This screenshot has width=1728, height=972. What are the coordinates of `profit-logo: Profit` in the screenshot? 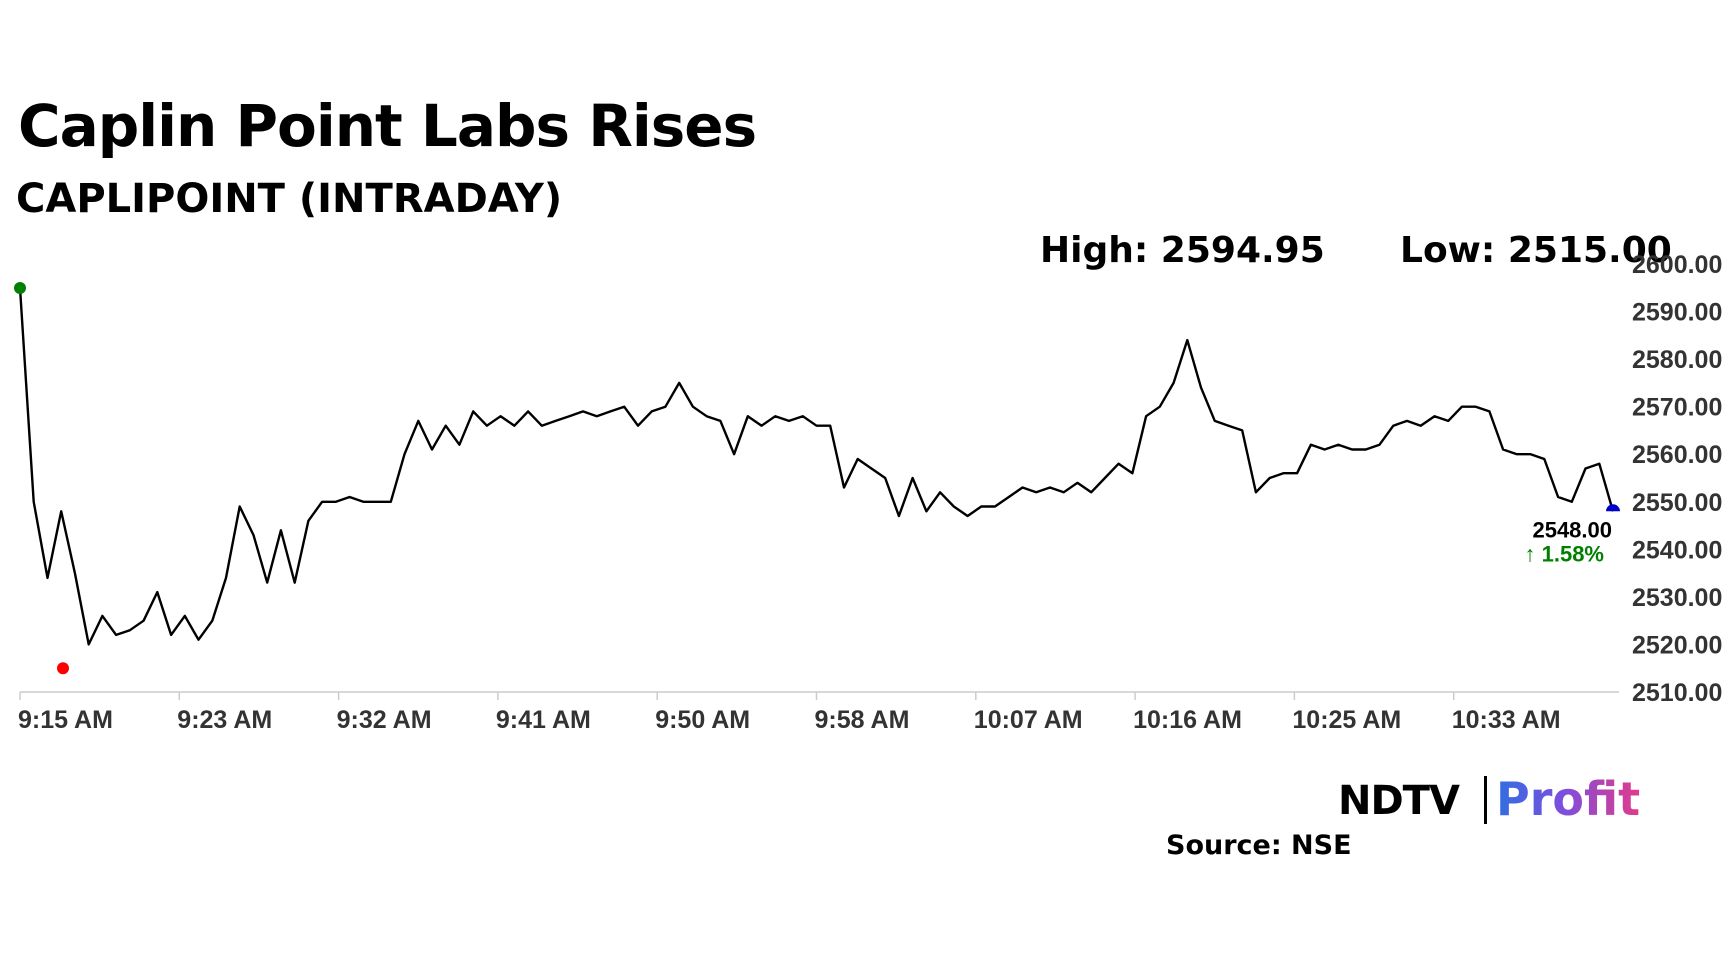 It's located at (1568, 799).